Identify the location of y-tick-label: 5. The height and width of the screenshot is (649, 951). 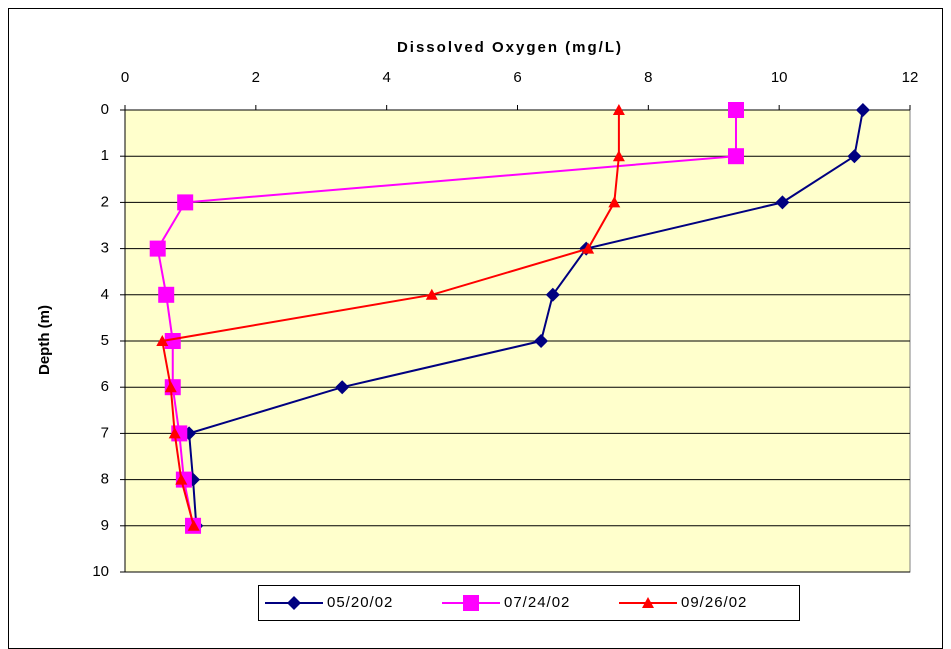
(105, 340).